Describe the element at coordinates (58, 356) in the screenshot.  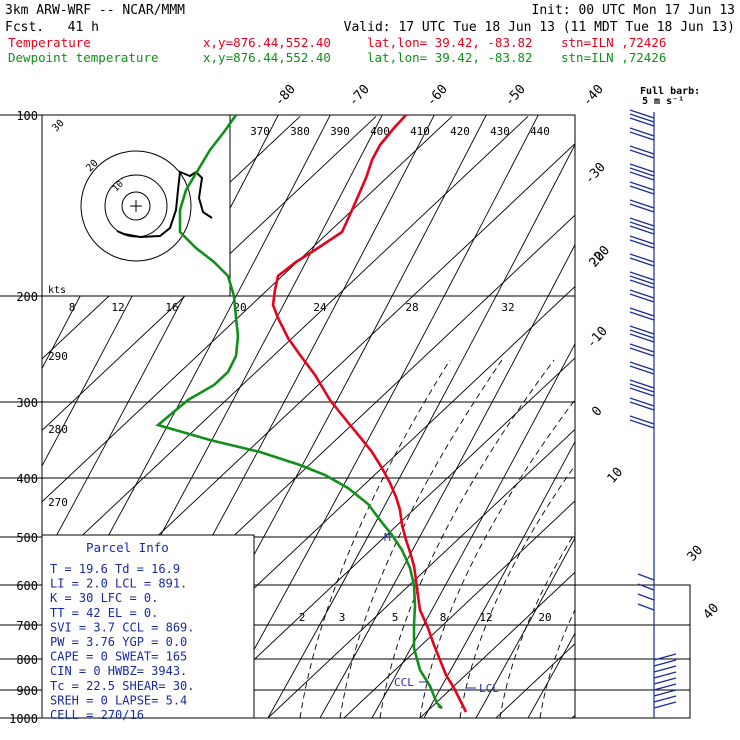
I see `theta-side-label: 290` at that location.